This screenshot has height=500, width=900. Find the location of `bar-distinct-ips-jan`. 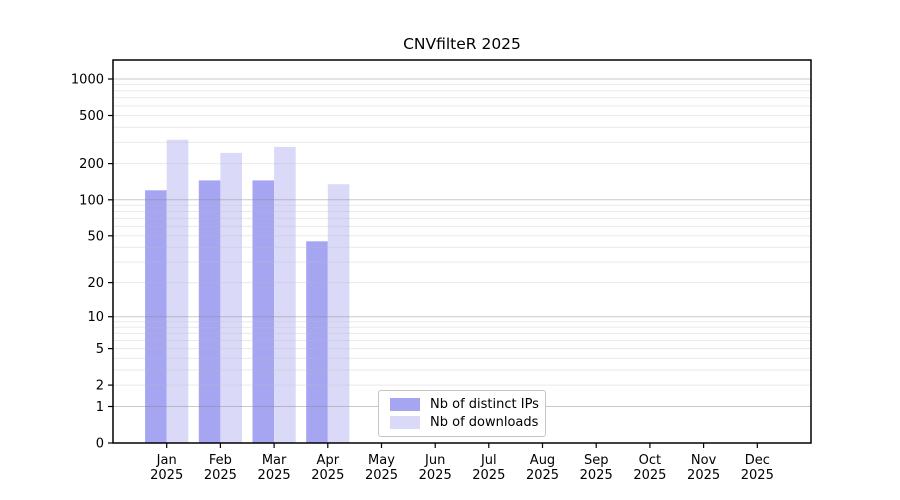

bar-distinct-ips-jan is located at coordinates (156, 316).